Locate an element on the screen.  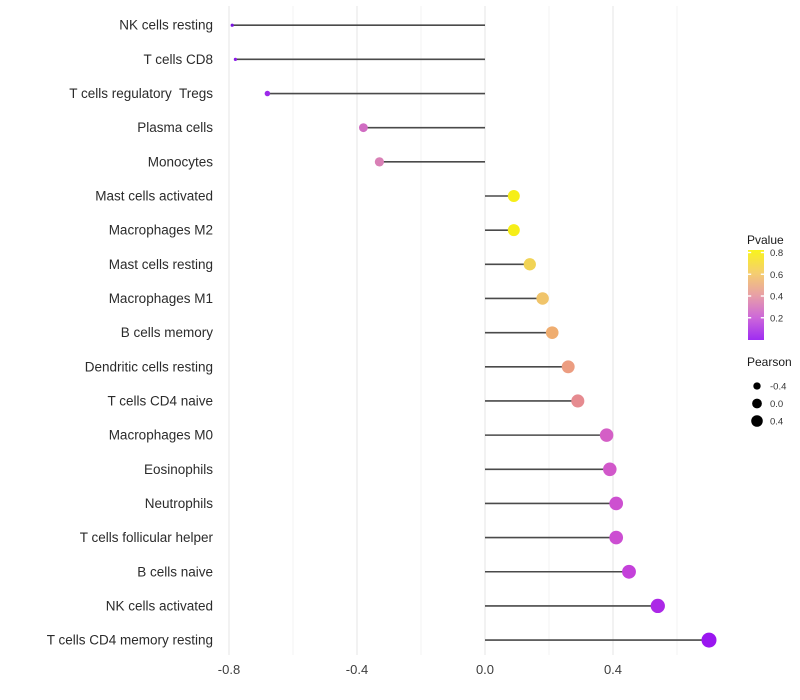
x-tick-label: -0.8 is located at coordinates (229, 669).